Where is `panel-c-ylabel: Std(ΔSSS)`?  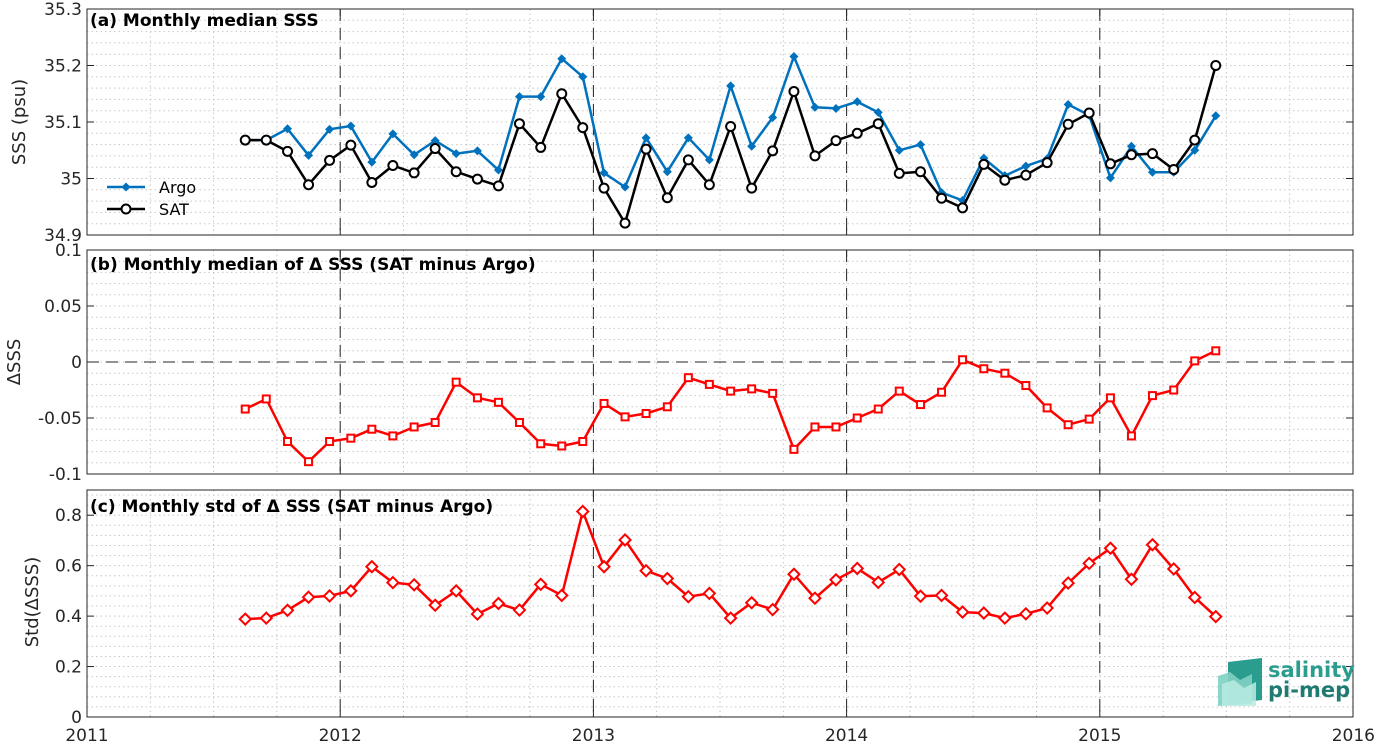 panel-c-ylabel: Std(ΔSSS) is located at coordinates (32, 602).